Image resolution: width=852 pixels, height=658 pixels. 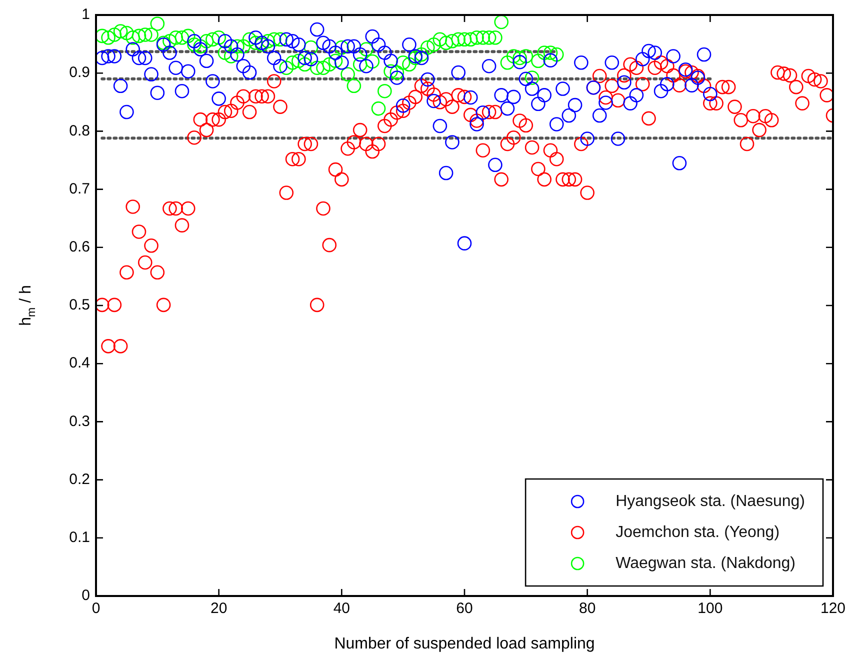 What do you see at coordinates (79, 247) in the screenshot?
I see `y-tick-label: 0.6` at bounding box center [79, 247].